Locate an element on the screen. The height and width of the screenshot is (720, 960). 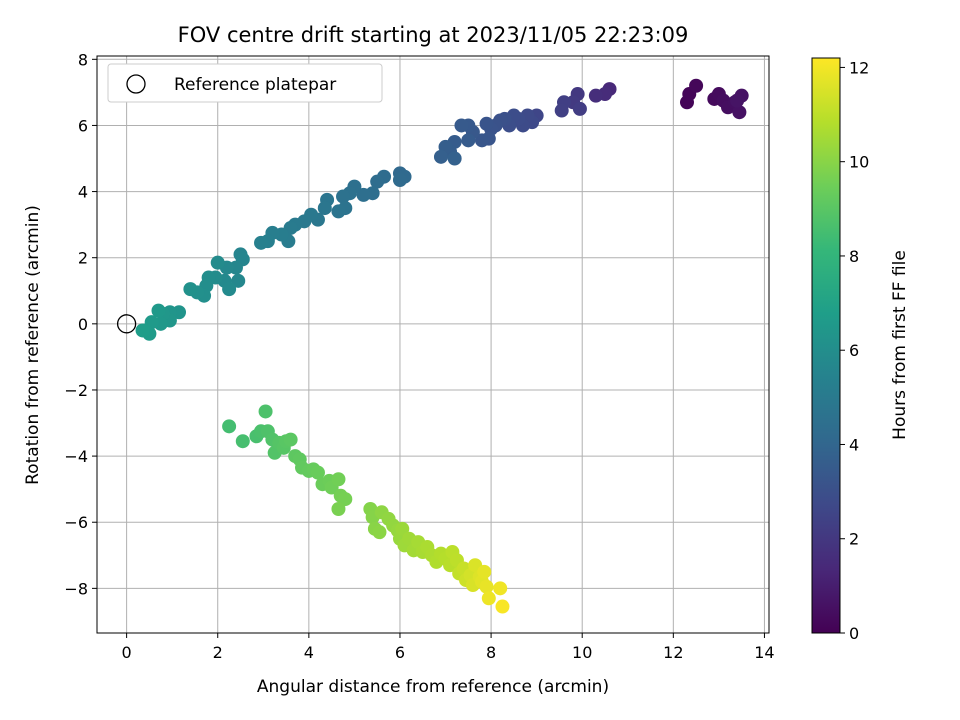
y-axis: −8 −6 −4 −2 0 2 4 6 8 is located at coordinates (80, 324).